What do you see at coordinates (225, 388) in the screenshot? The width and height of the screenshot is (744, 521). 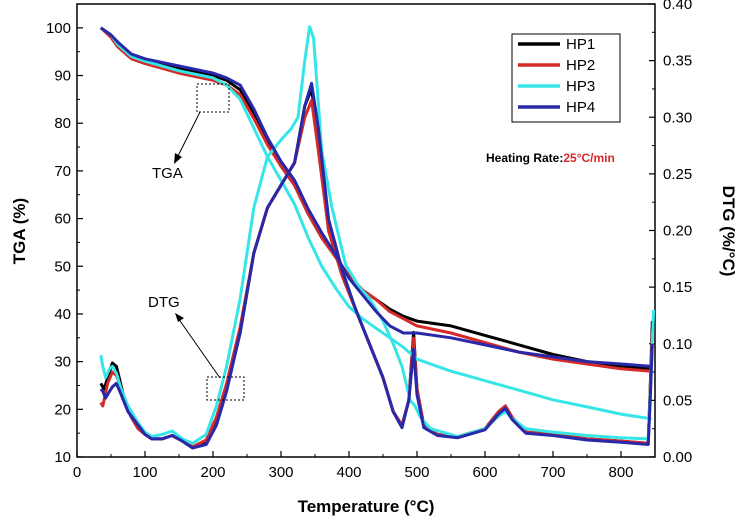 I see `dtg-zoom-box` at bounding box center [225, 388].